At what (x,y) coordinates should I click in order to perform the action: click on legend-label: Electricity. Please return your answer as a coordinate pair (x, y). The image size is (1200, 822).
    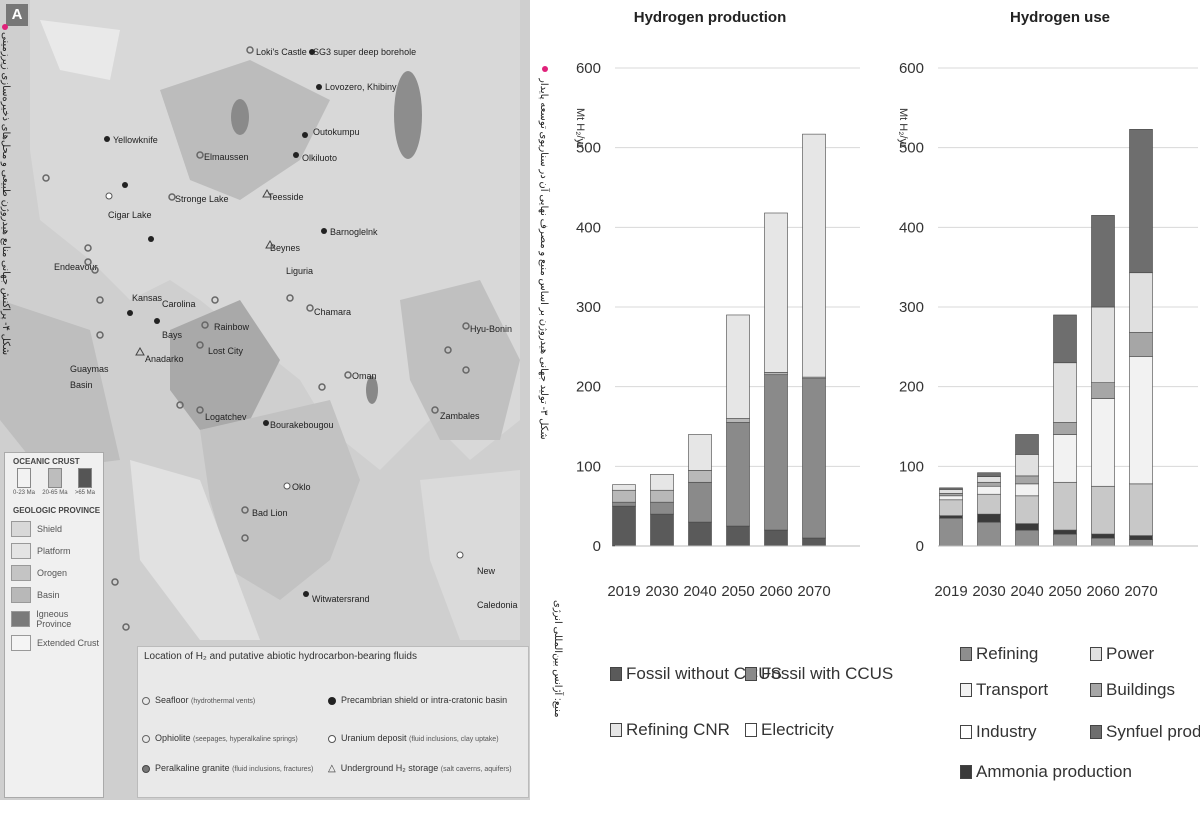
    Looking at the image, I should click on (797, 729).